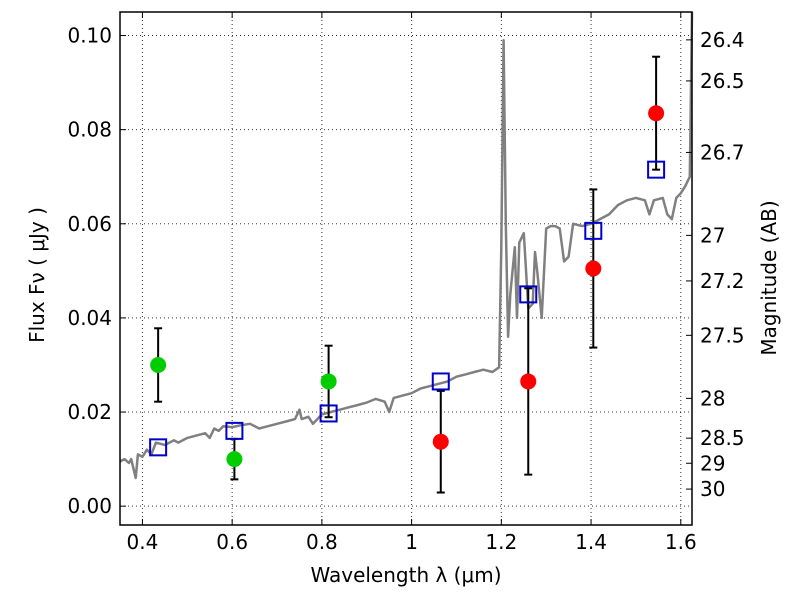 The image size is (800, 600). What do you see at coordinates (322, 542) in the screenshot?
I see `x-tick-label: 0.8` at bounding box center [322, 542].